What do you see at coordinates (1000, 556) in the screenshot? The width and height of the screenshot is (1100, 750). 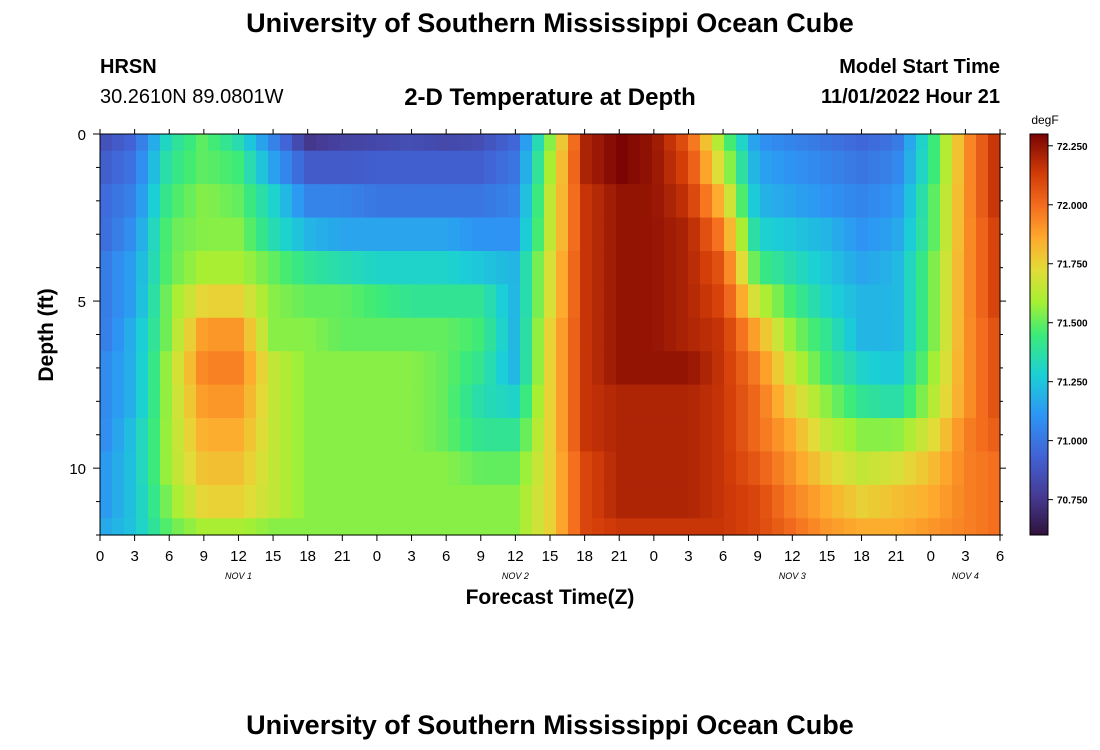 I see `x-tick-label: 6` at bounding box center [1000, 556].